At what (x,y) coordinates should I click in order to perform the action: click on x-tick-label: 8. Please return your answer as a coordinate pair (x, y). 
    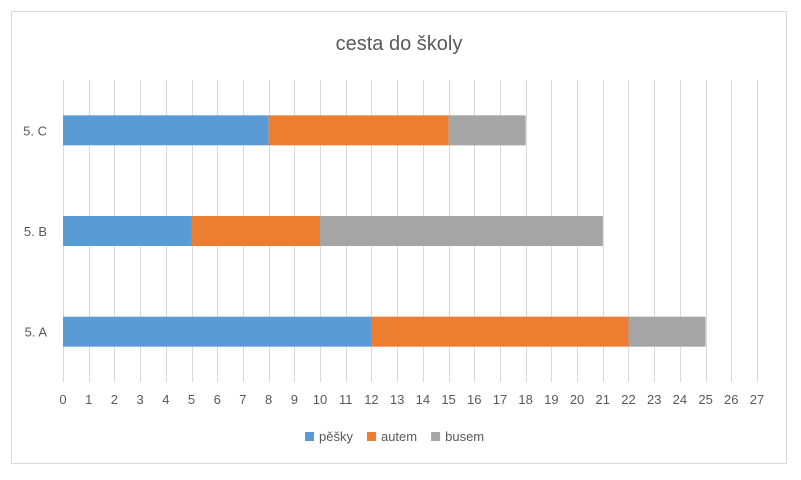
    Looking at the image, I should click on (268, 399).